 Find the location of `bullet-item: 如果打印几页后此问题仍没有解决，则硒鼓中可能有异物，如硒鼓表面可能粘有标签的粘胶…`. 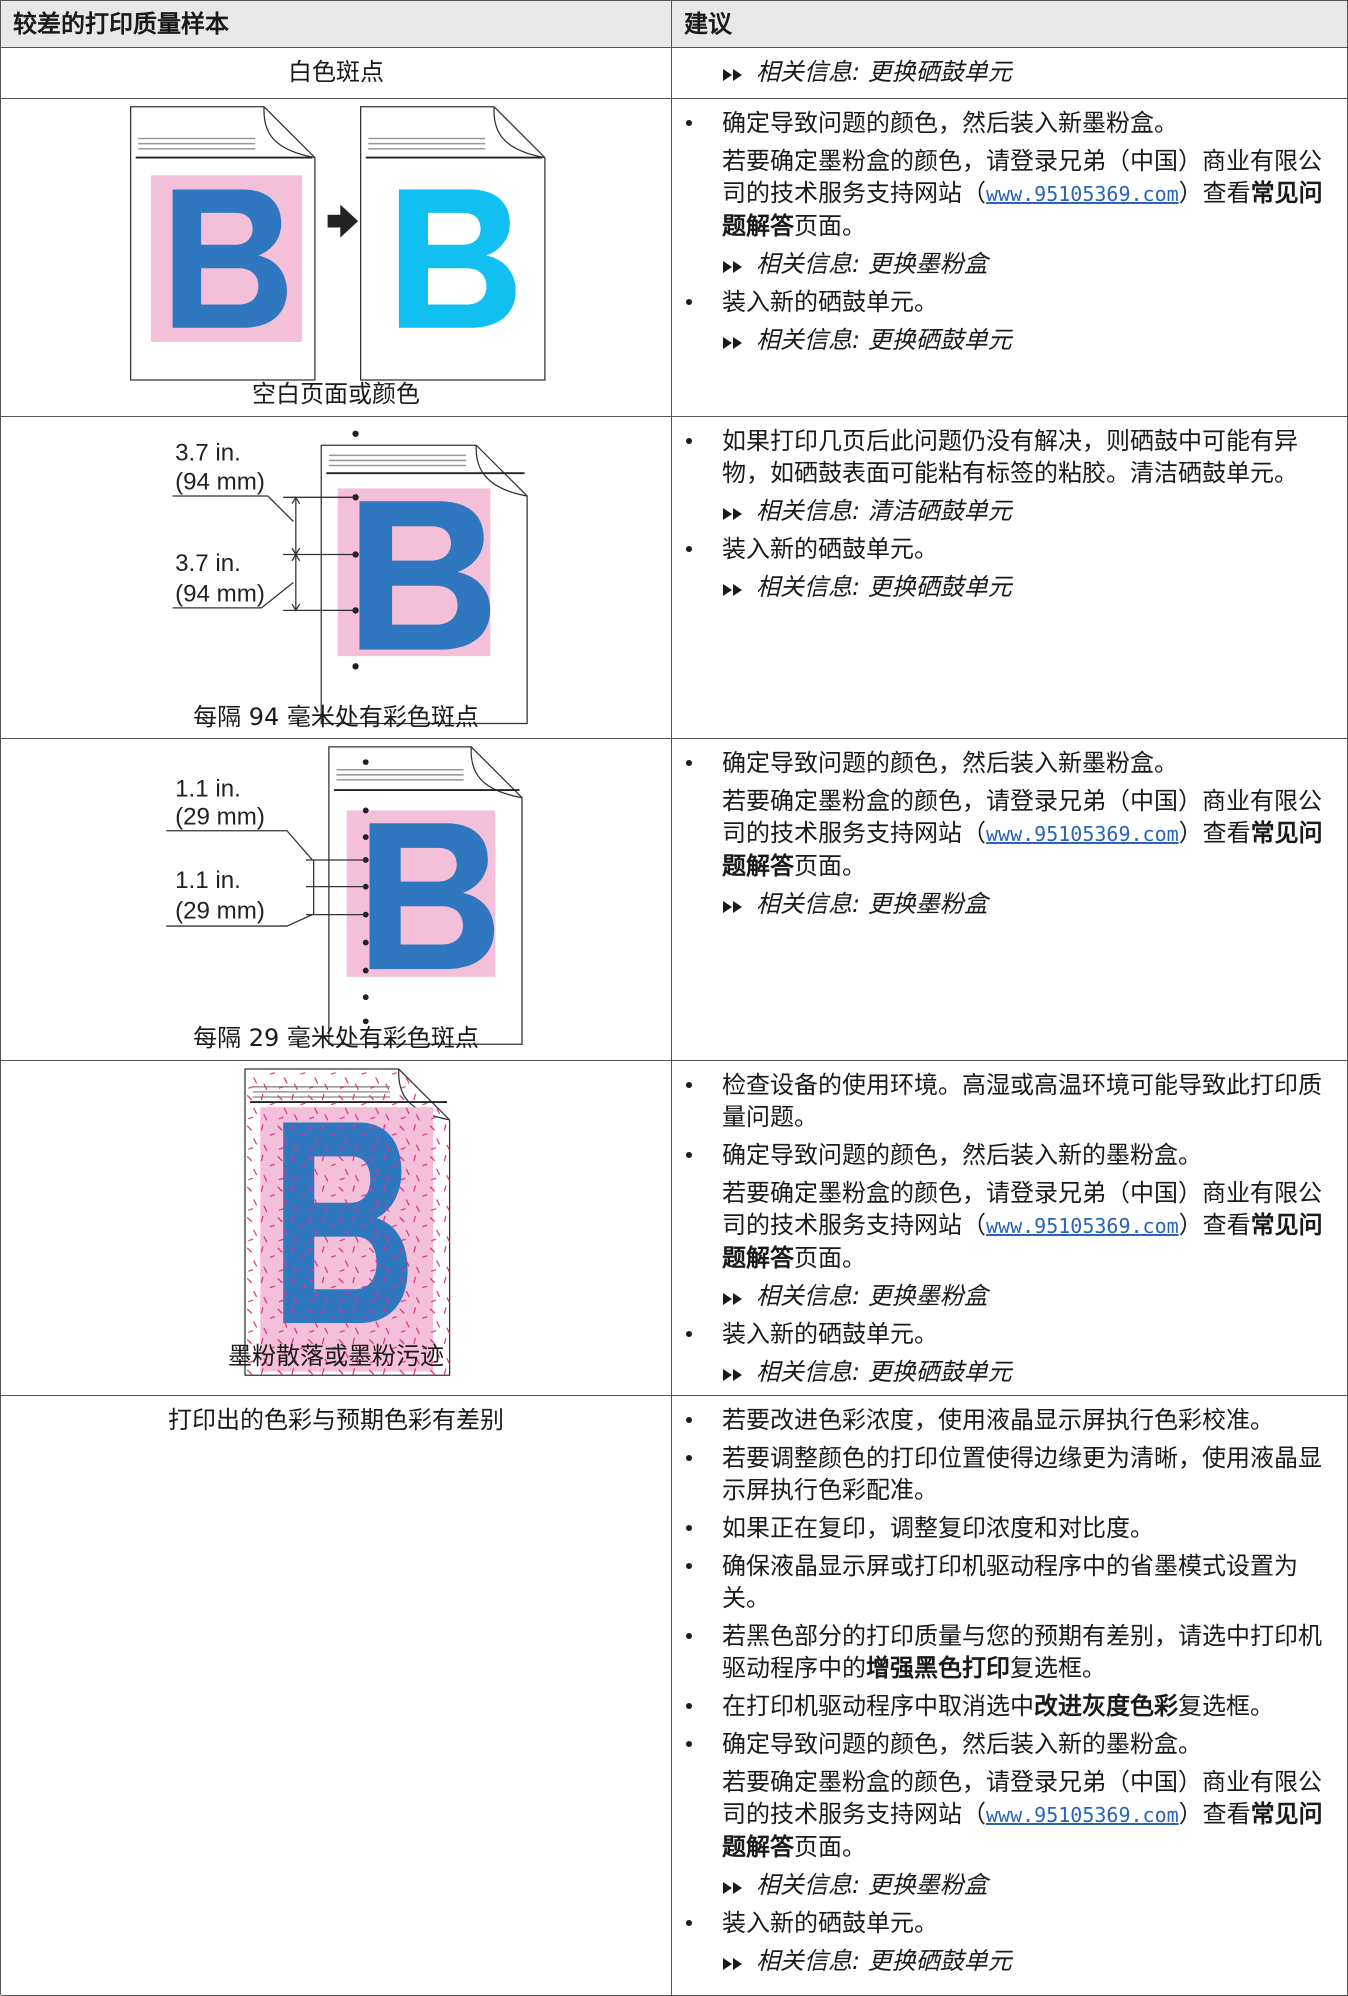

bullet-item: 如果打印几页后此问题仍没有解决，则硒鼓中可能有异物，如硒鼓表面可能粘有标签的粘胶… is located at coordinates (1008, 457).